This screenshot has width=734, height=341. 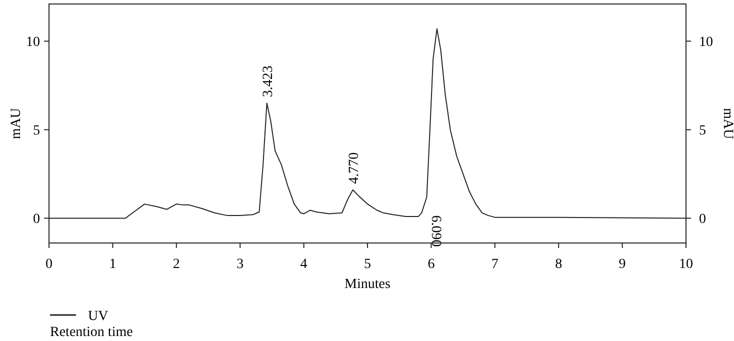 What do you see at coordinates (727, 124) in the screenshot?
I see `y2-axis-title: mAU` at bounding box center [727, 124].